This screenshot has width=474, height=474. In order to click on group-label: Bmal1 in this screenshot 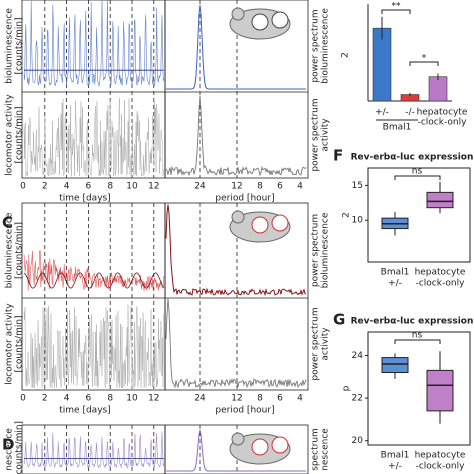, I will do `click(397, 128)`.